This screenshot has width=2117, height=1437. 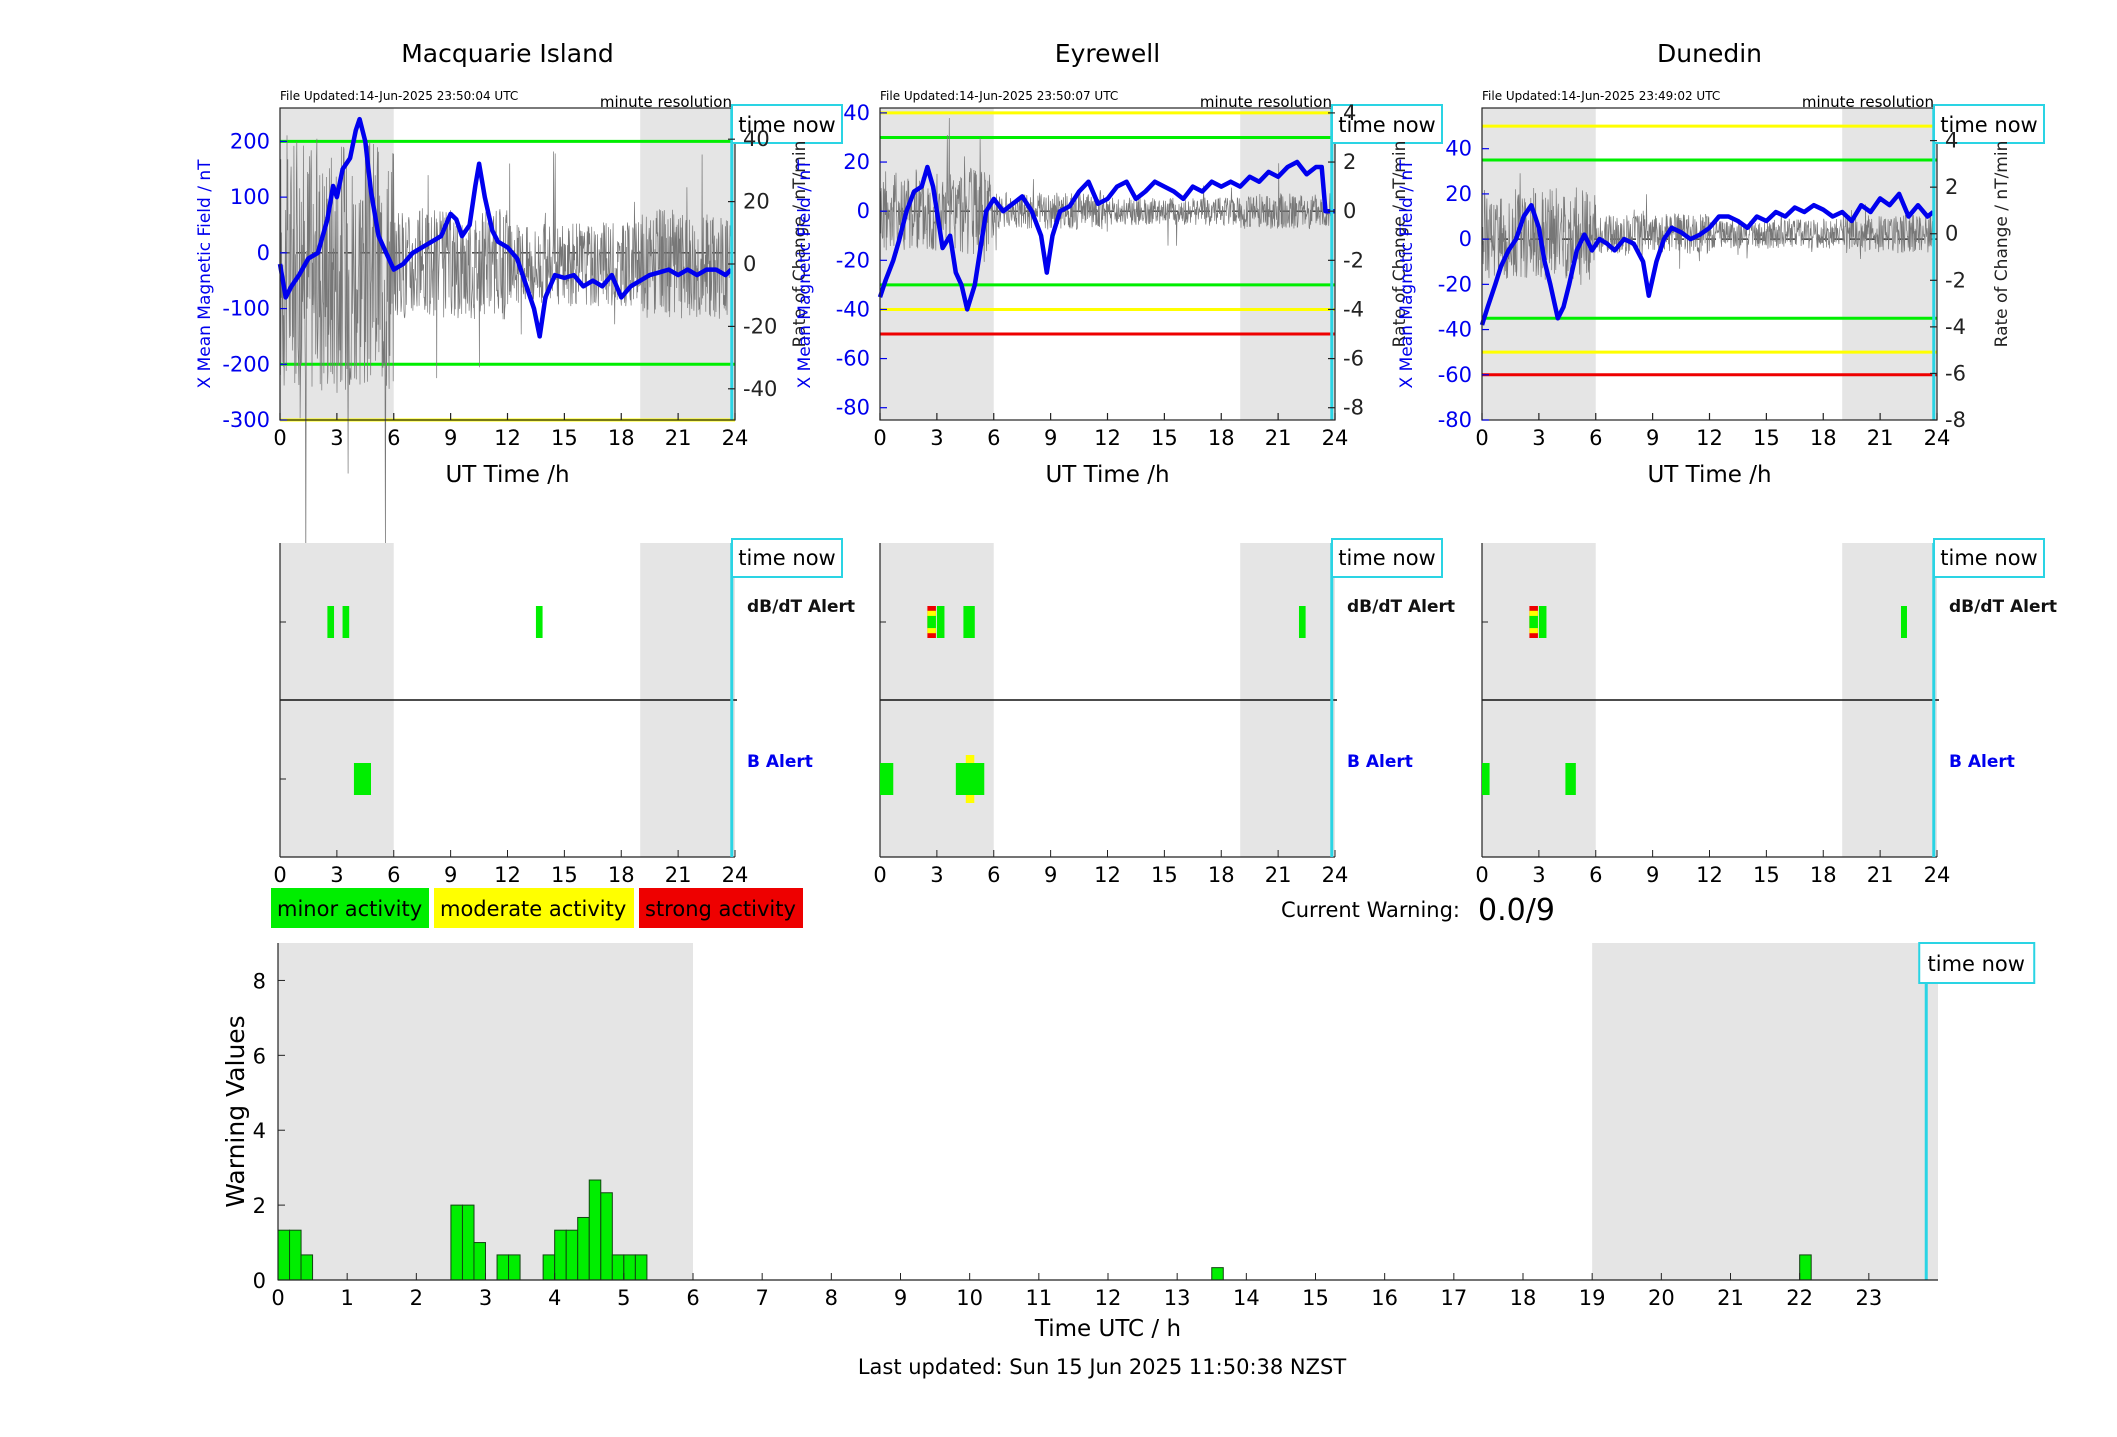 I want to click on y-tick-label: 0, so click(x=259, y=1281).